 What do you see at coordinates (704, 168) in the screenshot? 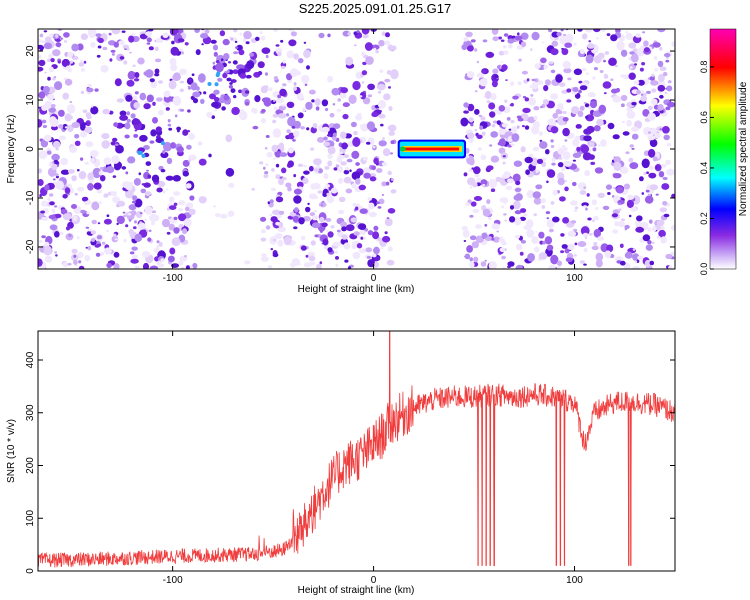
I see `colorbar-tick-label: 0.4` at bounding box center [704, 168].